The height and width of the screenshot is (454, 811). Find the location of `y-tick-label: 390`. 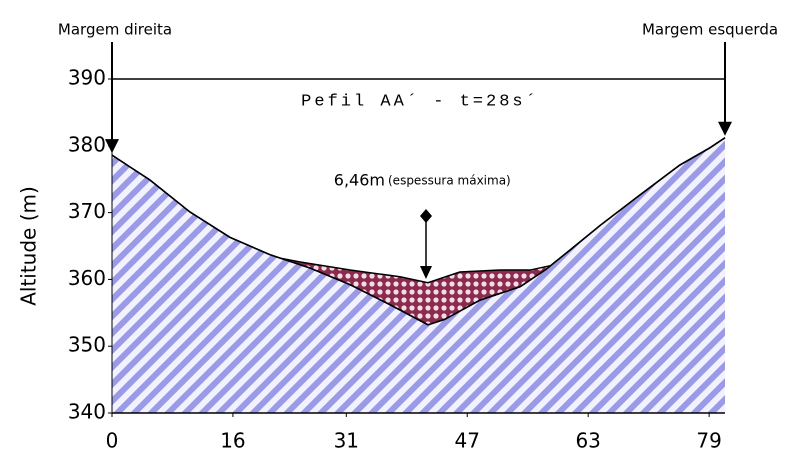

y-tick-label: 390 is located at coordinates (87, 78).